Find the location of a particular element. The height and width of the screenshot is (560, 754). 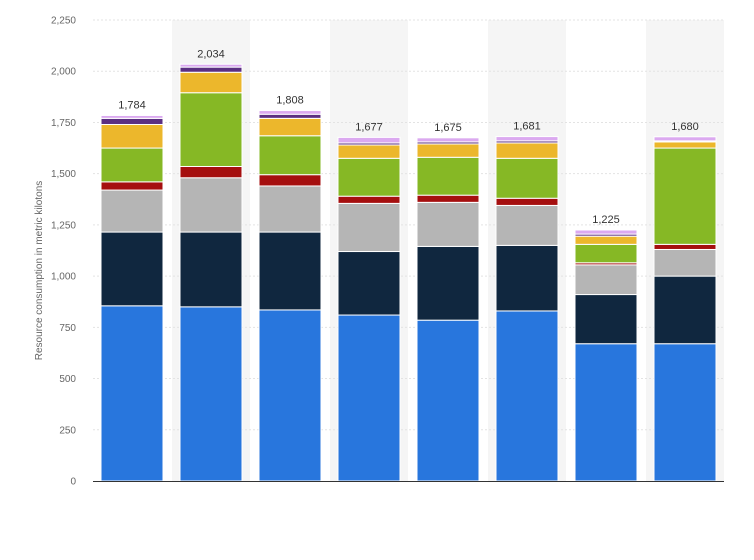

bar-total-label: 1,784 is located at coordinates (132, 105).